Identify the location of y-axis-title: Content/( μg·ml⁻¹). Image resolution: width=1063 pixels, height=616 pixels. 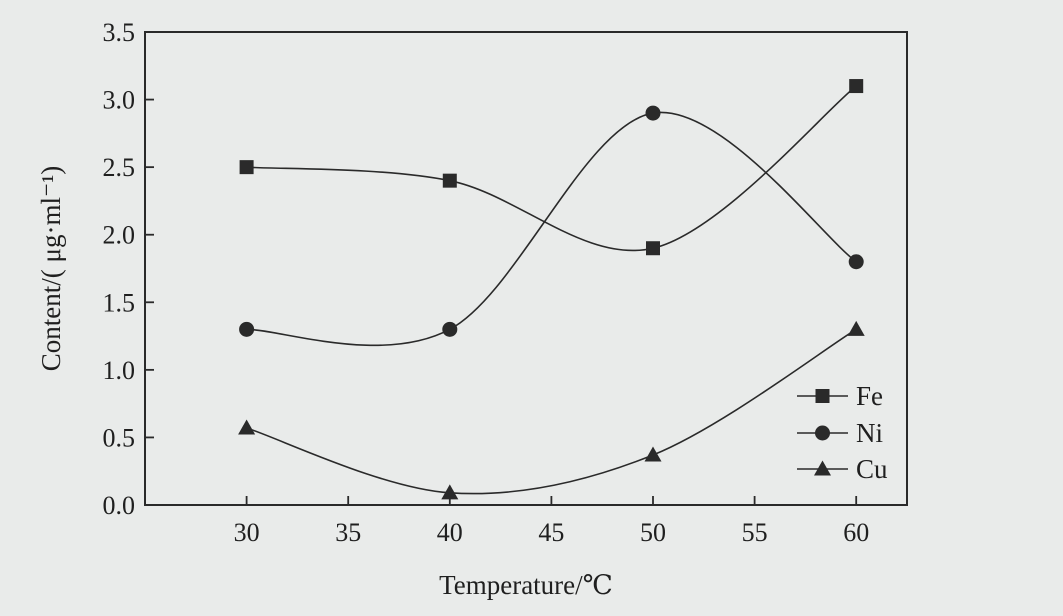
(51, 269).